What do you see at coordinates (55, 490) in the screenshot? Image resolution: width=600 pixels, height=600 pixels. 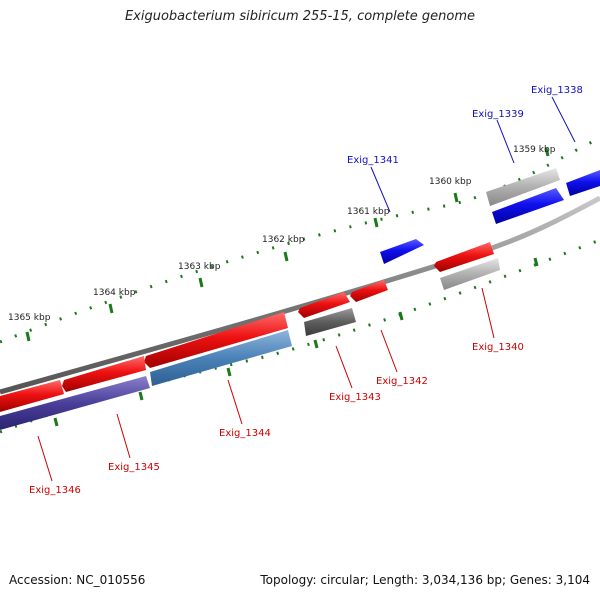 I see `label-exig-1346: Exig_1346` at bounding box center [55, 490].